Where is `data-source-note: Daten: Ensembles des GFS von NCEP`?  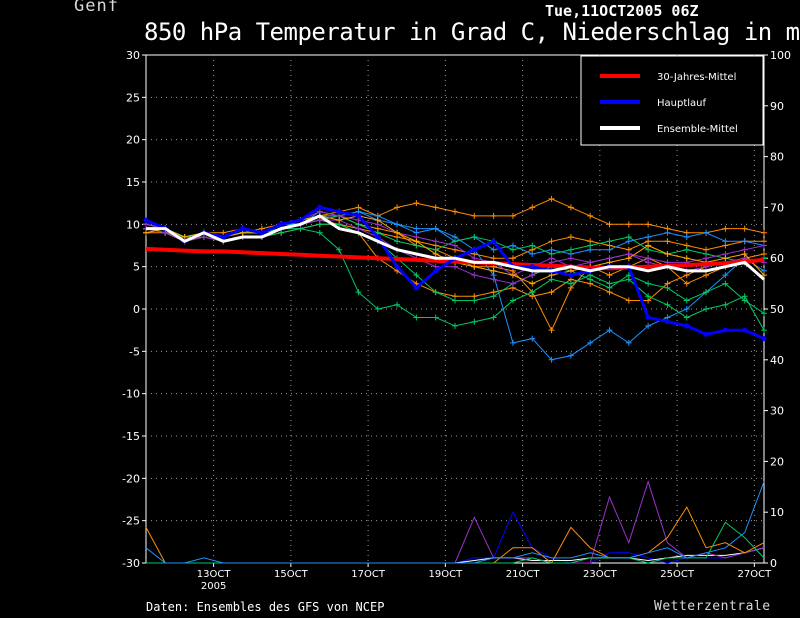 data-source-note: Daten: Ensembles des GFS von NCEP is located at coordinates (265, 607).